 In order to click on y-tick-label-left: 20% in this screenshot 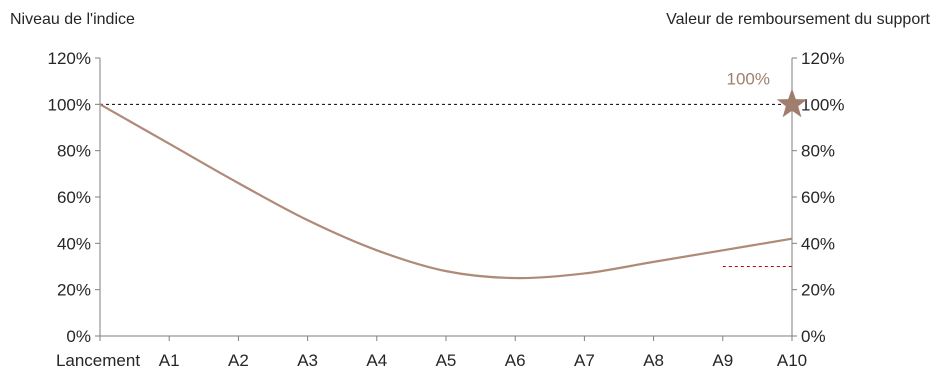, I will do `click(74, 290)`.